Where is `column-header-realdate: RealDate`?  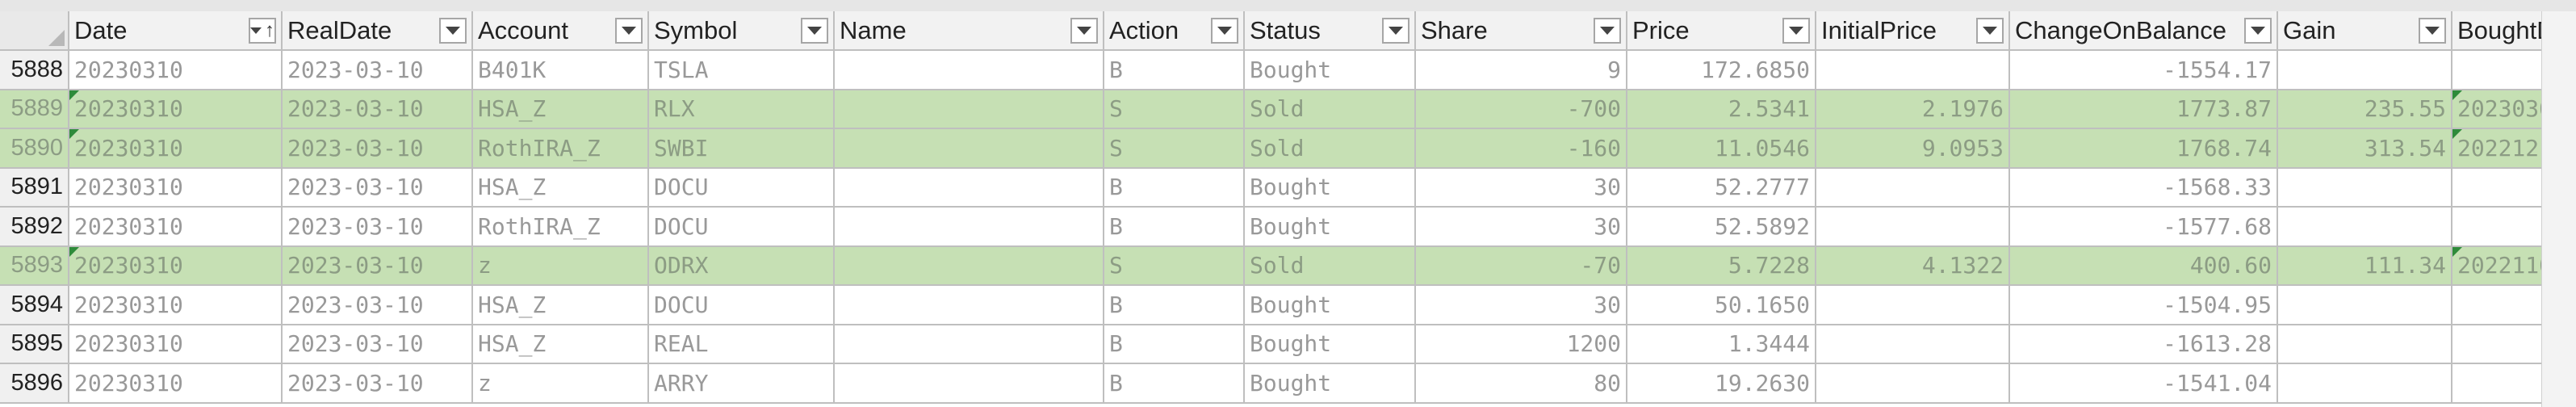 column-header-realdate: RealDate is located at coordinates (378, 31).